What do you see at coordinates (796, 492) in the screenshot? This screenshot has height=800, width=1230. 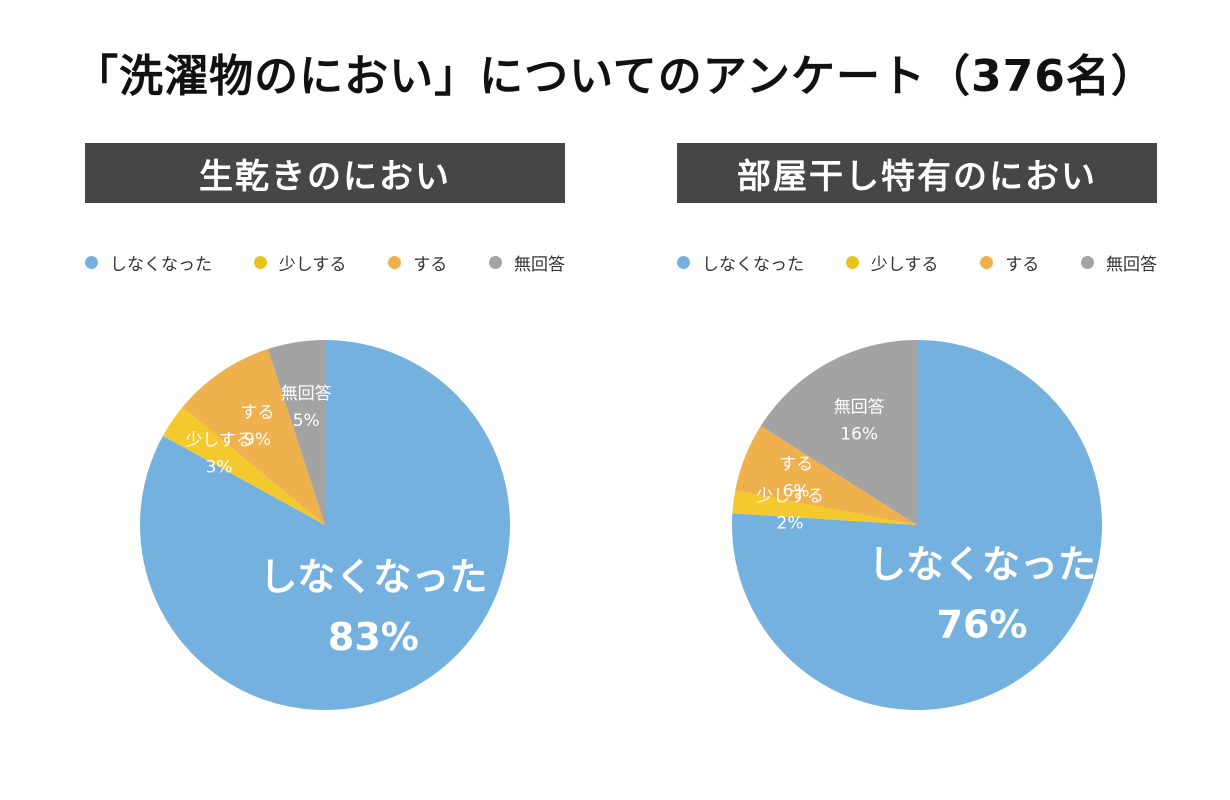 I see `slice-value-does: 6%` at bounding box center [796, 492].